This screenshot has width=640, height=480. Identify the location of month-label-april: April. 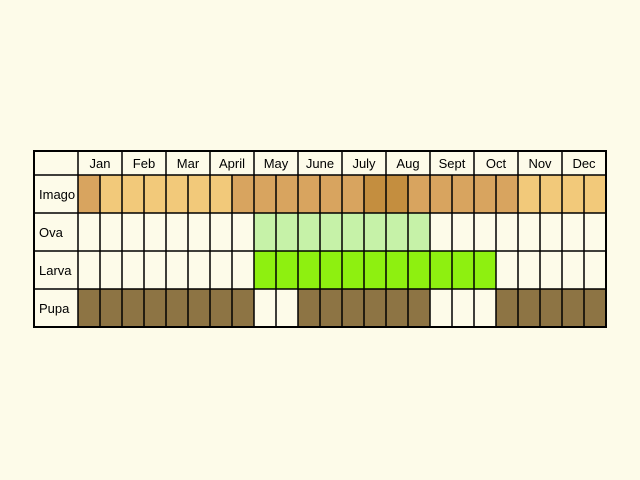
(232, 163).